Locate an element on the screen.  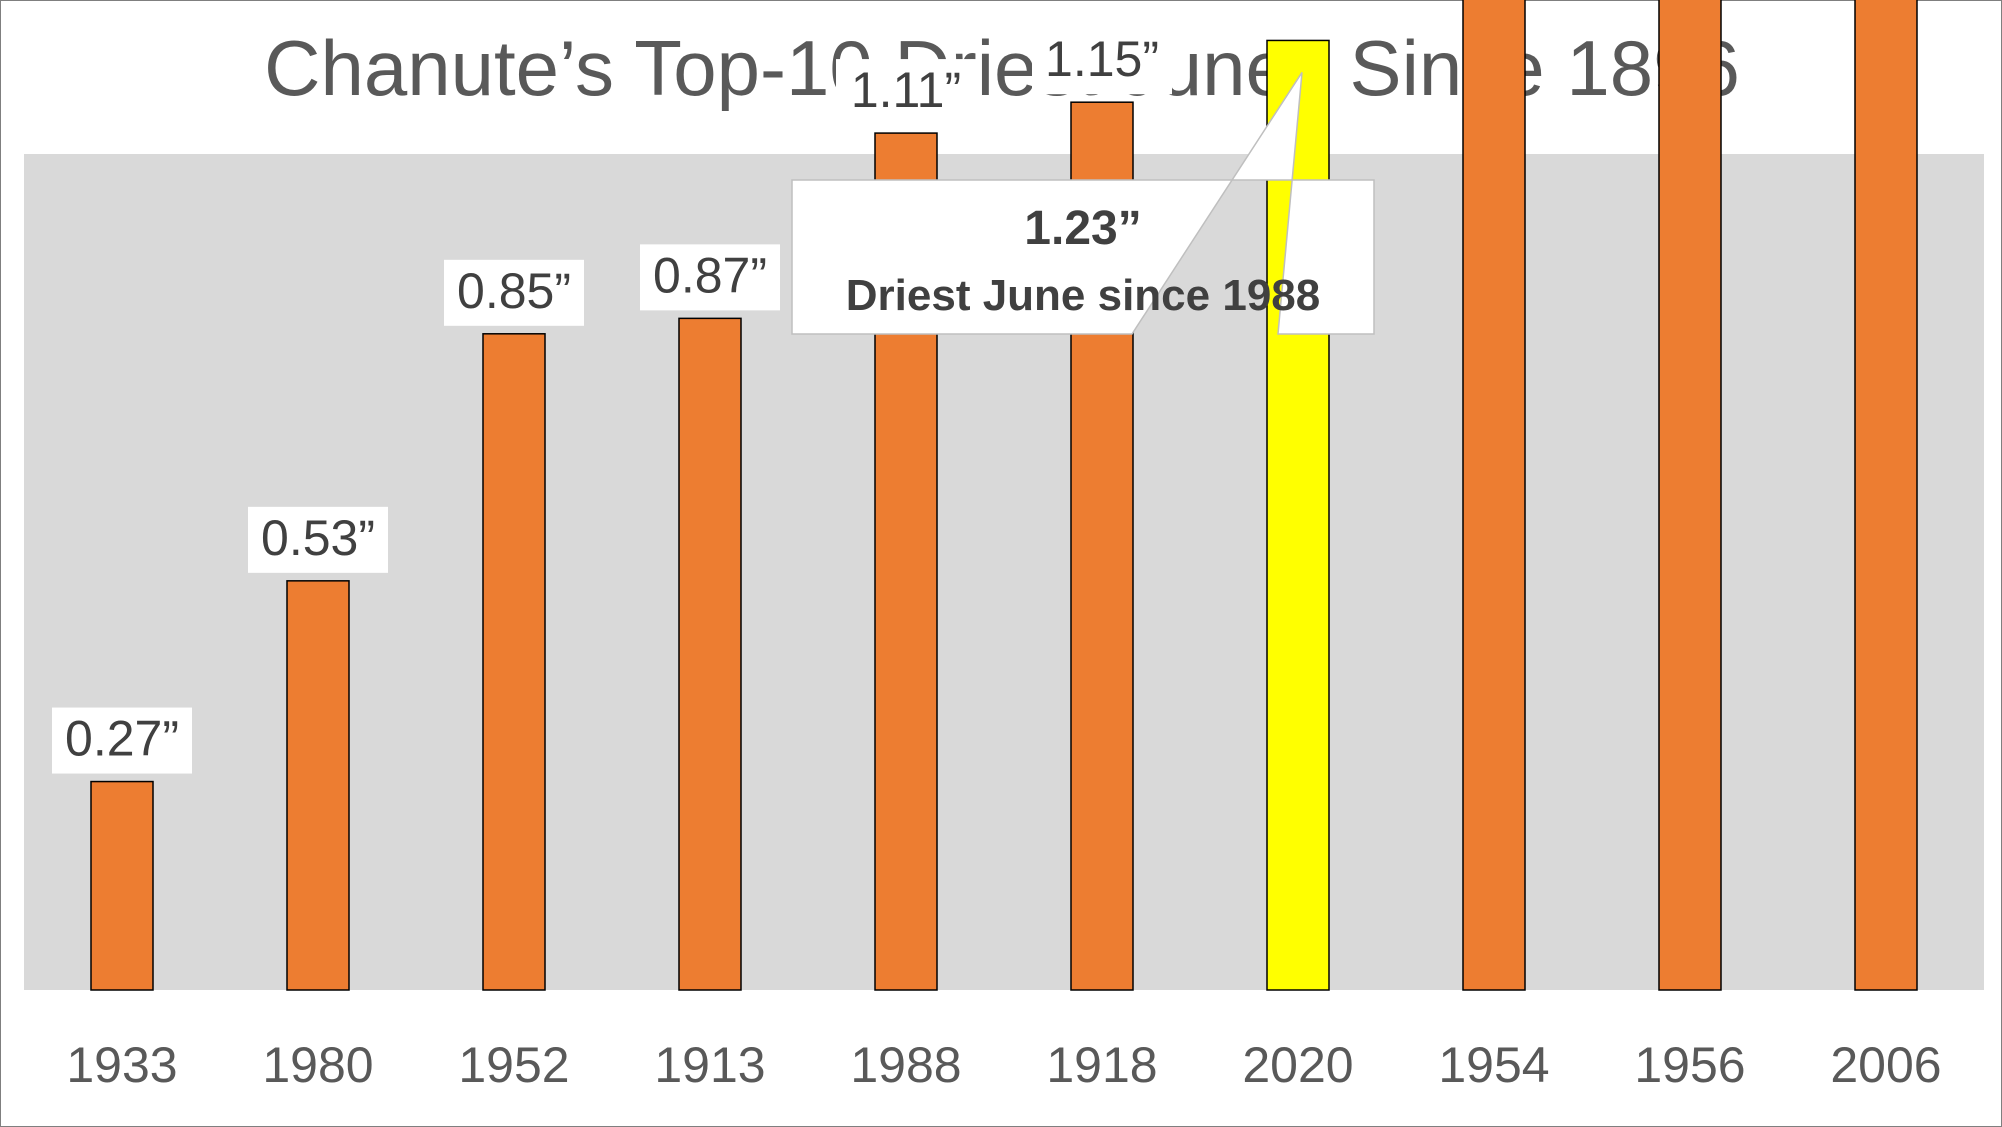
x-tick-label-1956: 1956 is located at coordinates (1689, 1065).